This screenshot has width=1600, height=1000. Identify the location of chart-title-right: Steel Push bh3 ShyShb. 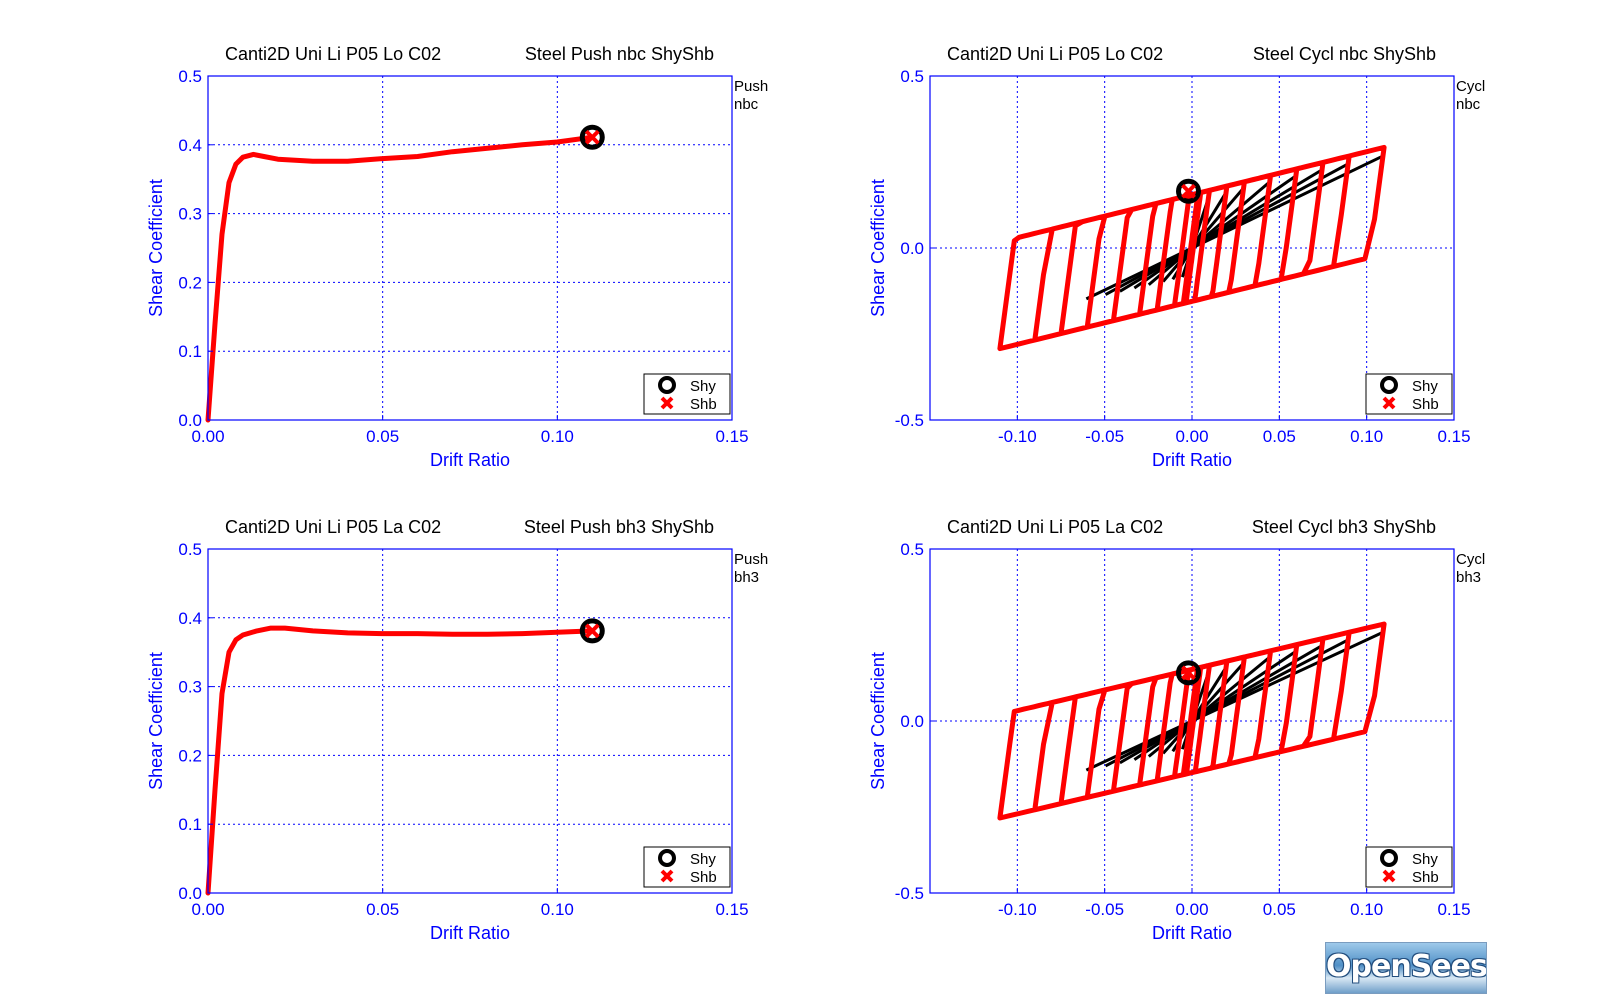
(619, 527).